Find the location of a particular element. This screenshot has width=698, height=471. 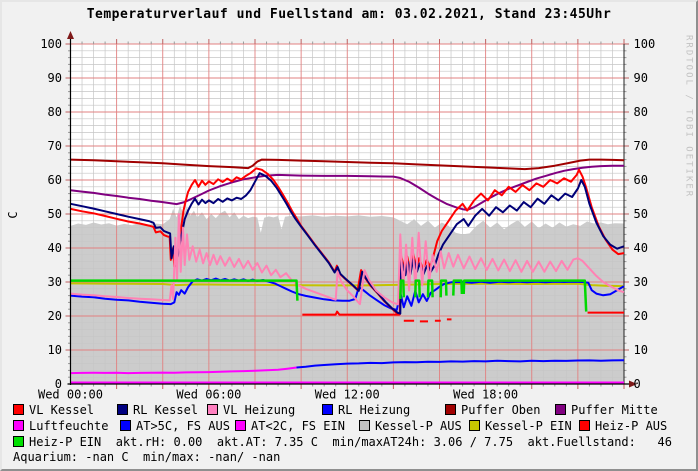

legend-label-at-aus: AT>5C, FS AUS is located at coordinates (183, 426).